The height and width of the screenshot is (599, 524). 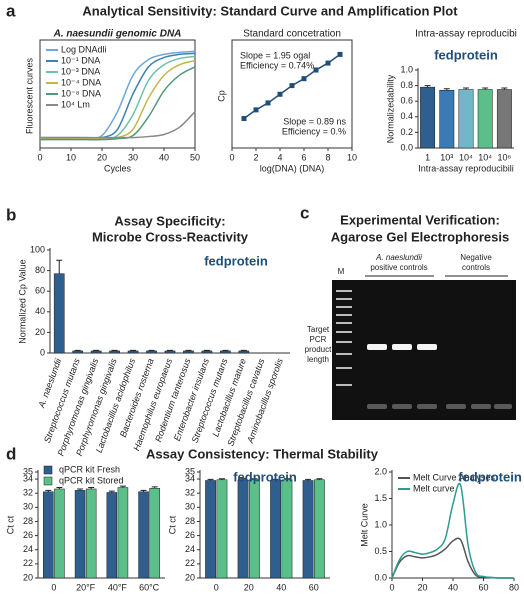 I want to click on legend-label: qPCR kit Fresh, so click(x=89, y=469).